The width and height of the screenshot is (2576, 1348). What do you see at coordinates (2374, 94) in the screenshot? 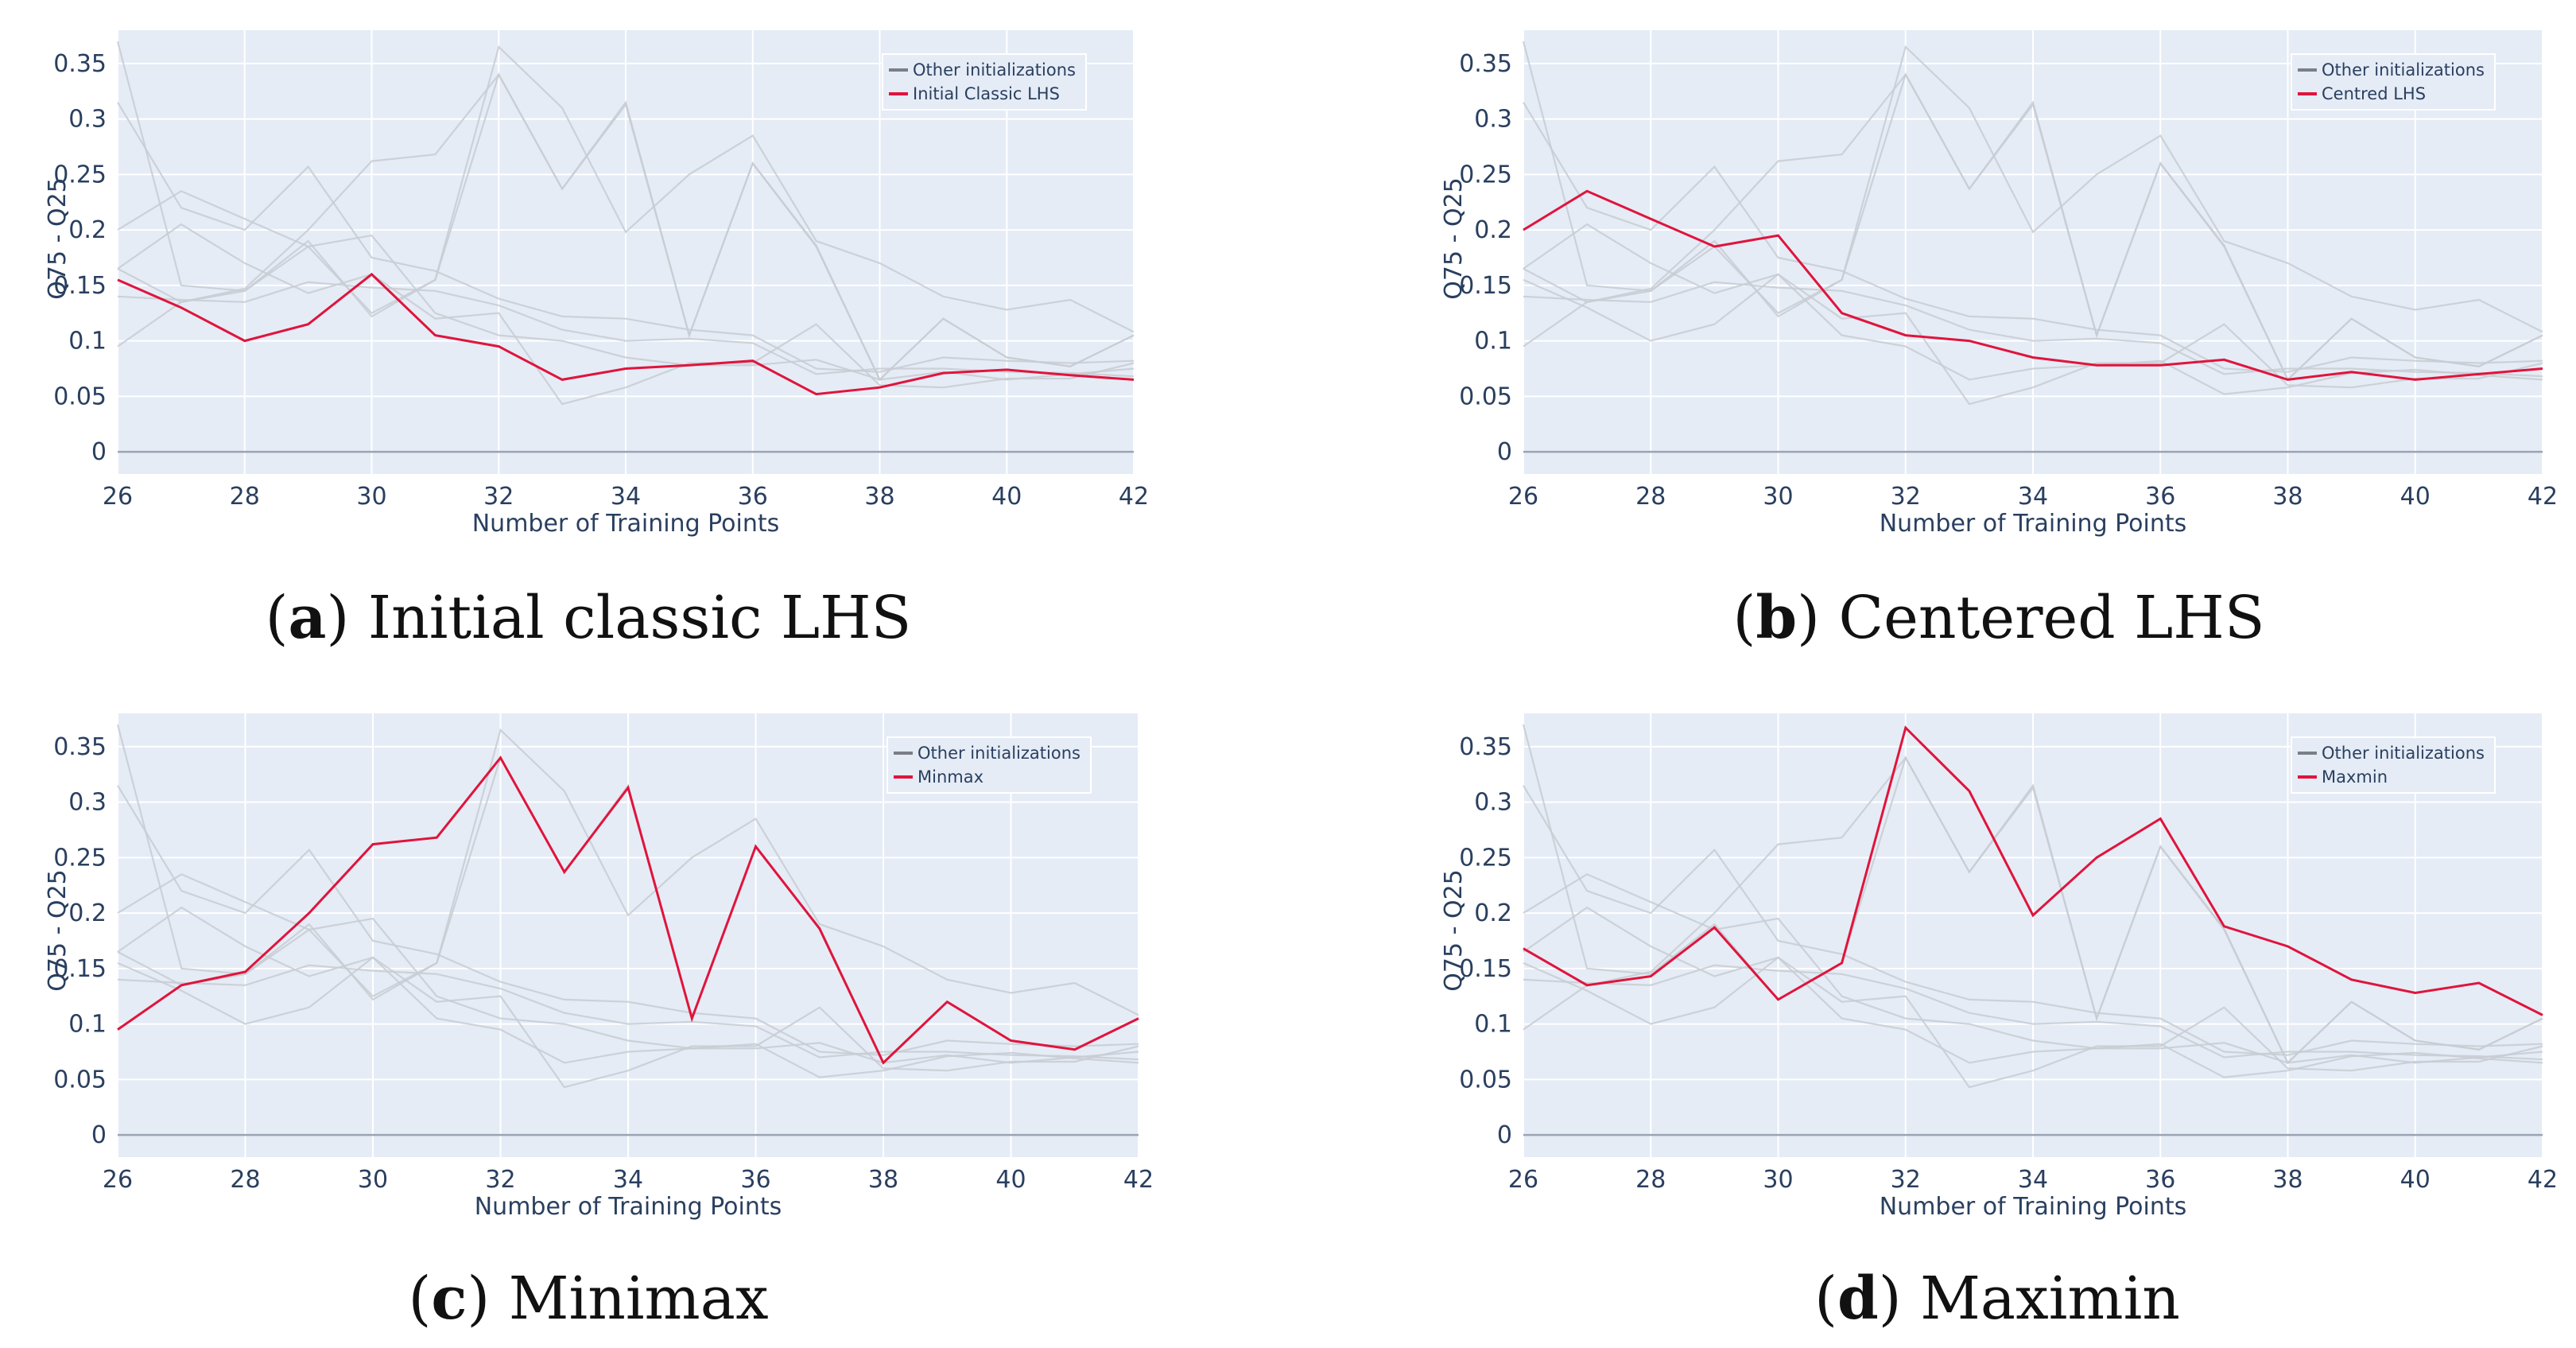
I see `legend-label-highlight: Centred LHS` at bounding box center [2374, 94].